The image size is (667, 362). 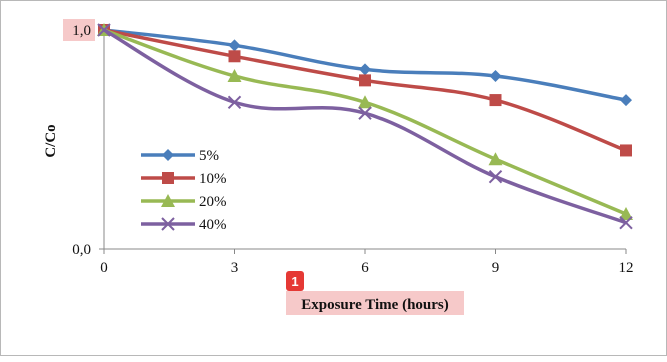 I want to click on x-tick-label: 0, so click(x=104, y=268).